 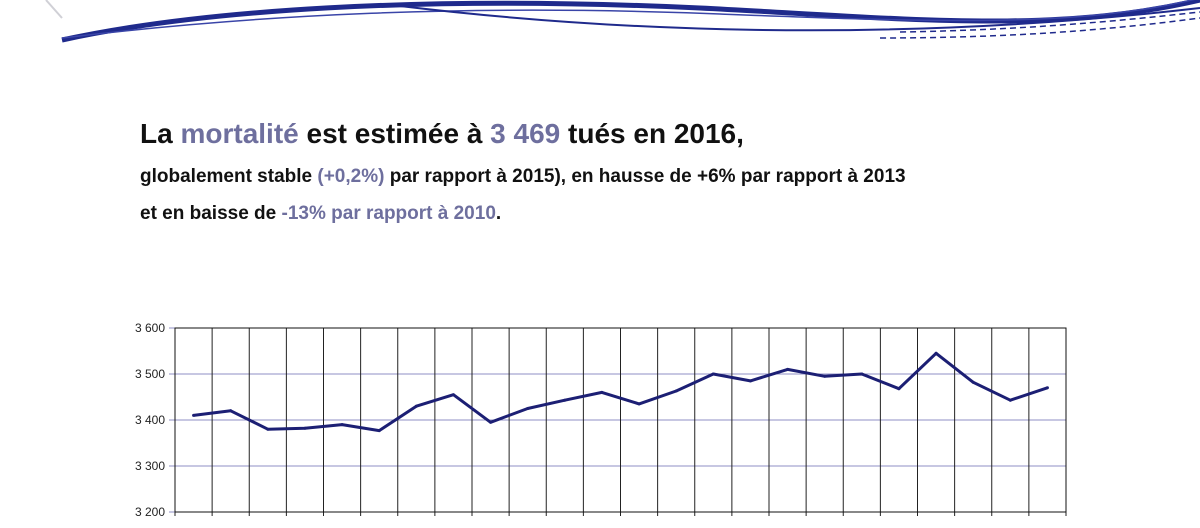 I want to click on headline-text: ., so click(x=498, y=213).